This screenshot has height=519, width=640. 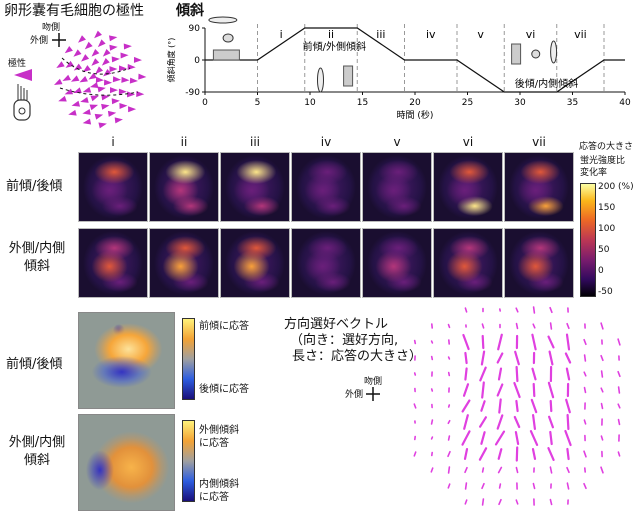 What do you see at coordinates (357, 356) in the screenshot?
I see `vector-legend-line3: 長さ：応答の大きさ）` at bounding box center [357, 356].